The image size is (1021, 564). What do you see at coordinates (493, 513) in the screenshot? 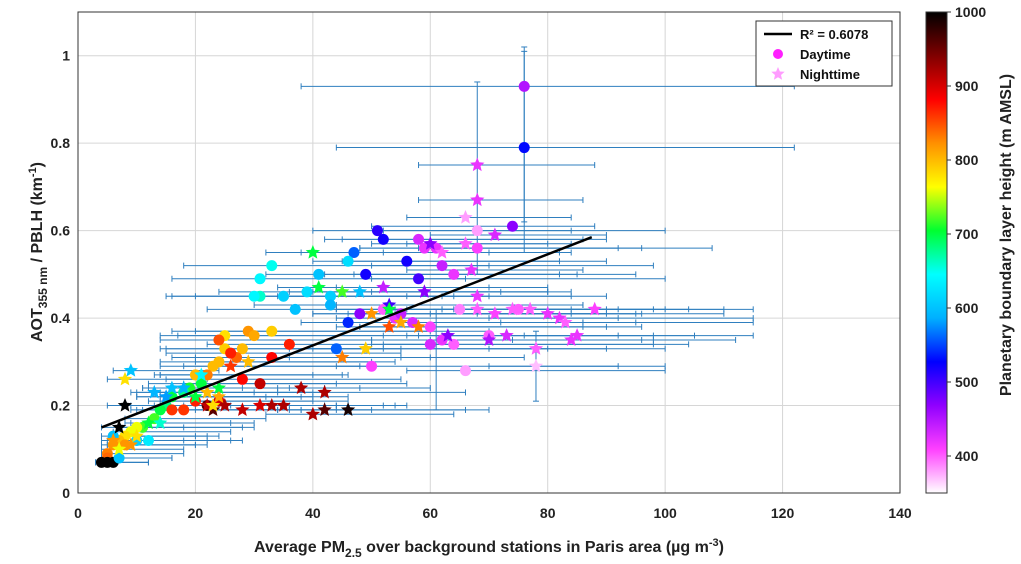
I see `x-axis-ticks: 0 20 40 60 80 100 120 140` at bounding box center [493, 513].